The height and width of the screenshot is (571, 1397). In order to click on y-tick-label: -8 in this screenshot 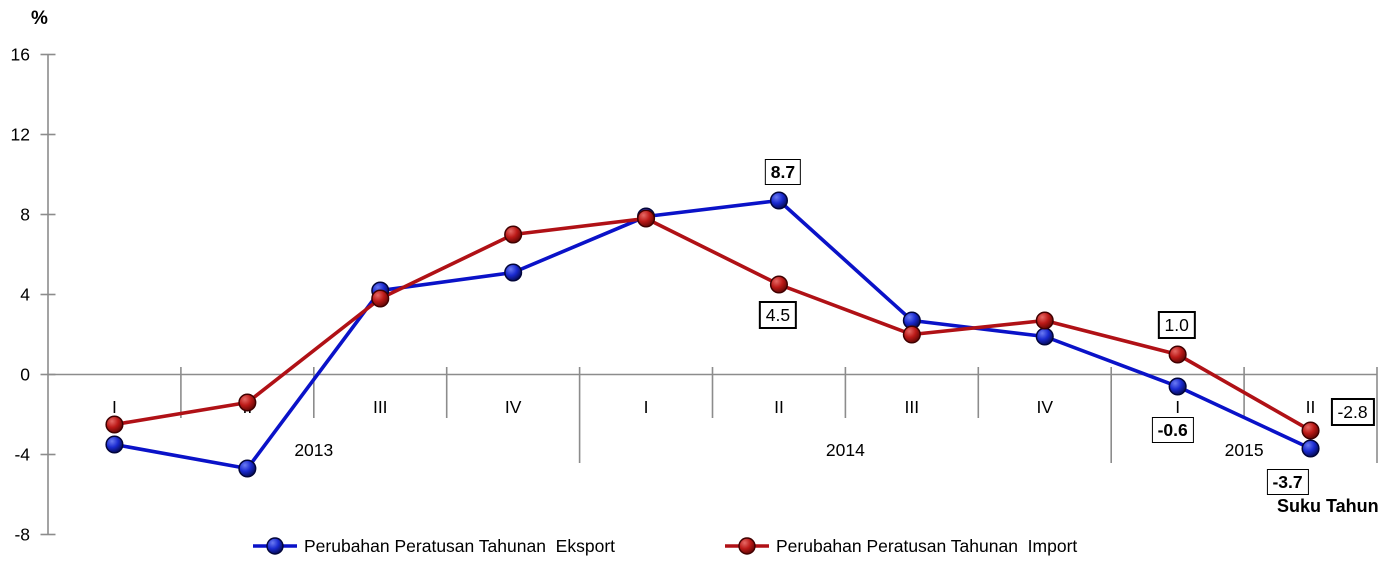, I will do `click(22, 535)`.